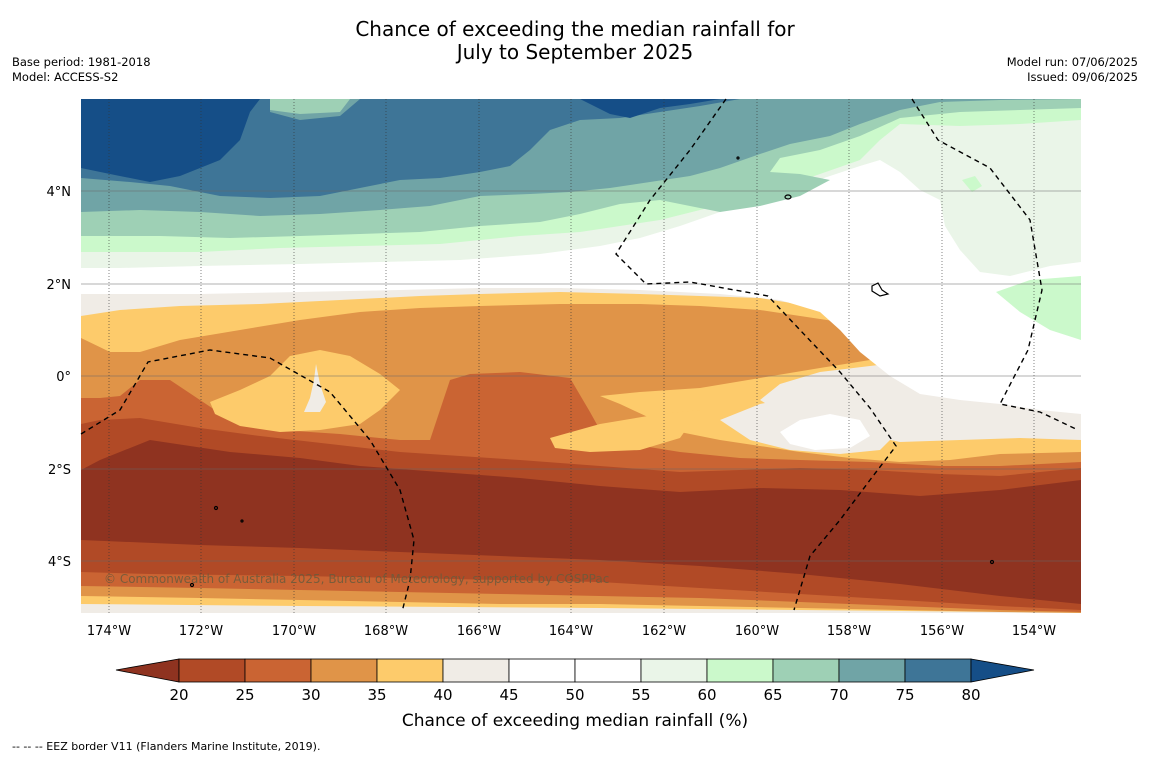 The height and width of the screenshot is (758, 1150). What do you see at coordinates (386, 631) in the screenshot?
I see `lon-label-168w: 168°W` at bounding box center [386, 631].